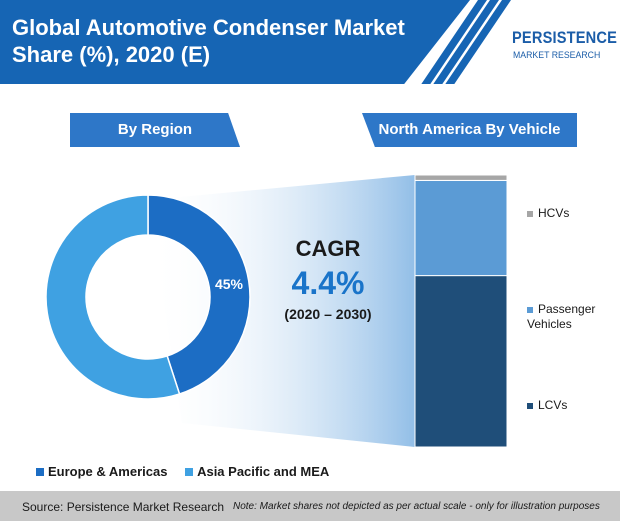 The width and height of the screenshot is (620, 521). Describe the element at coordinates (553, 405) in the screenshot. I see `lcvs-label: LCVs` at that location.